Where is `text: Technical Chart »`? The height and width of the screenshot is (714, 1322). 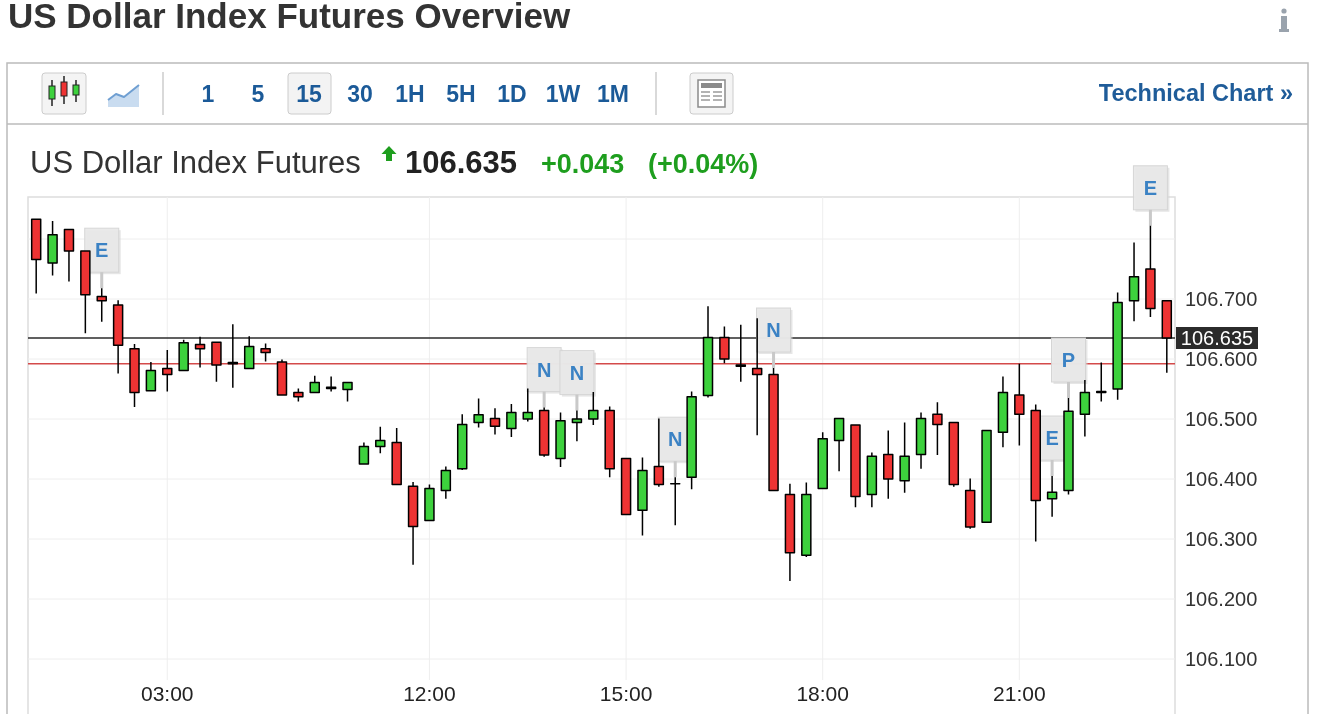
text: Technical Chart » is located at coordinates (1195, 93).